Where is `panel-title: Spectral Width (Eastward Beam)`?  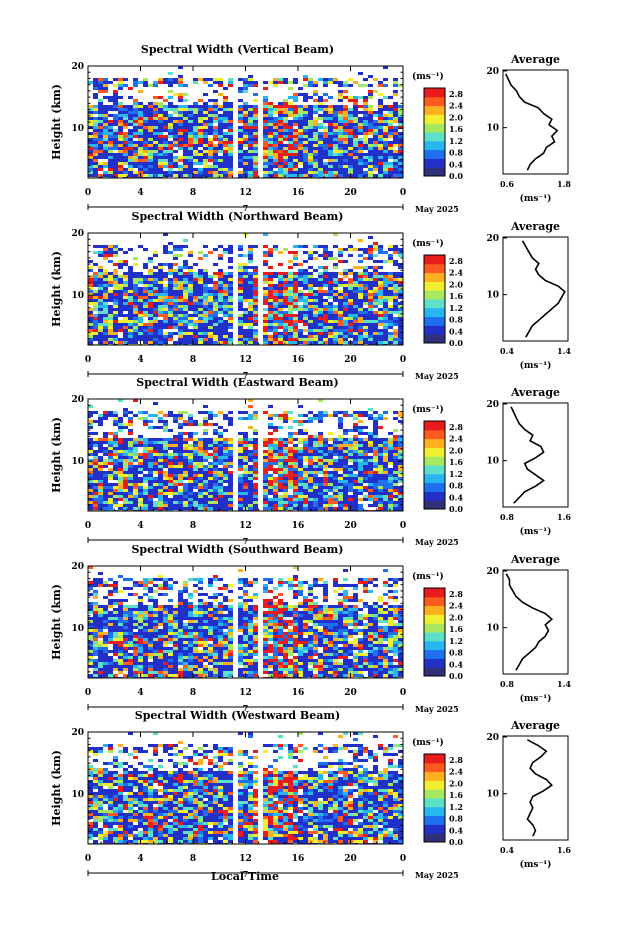
panel-title: Spectral Width (Eastward Beam) is located at coordinates (237, 382).